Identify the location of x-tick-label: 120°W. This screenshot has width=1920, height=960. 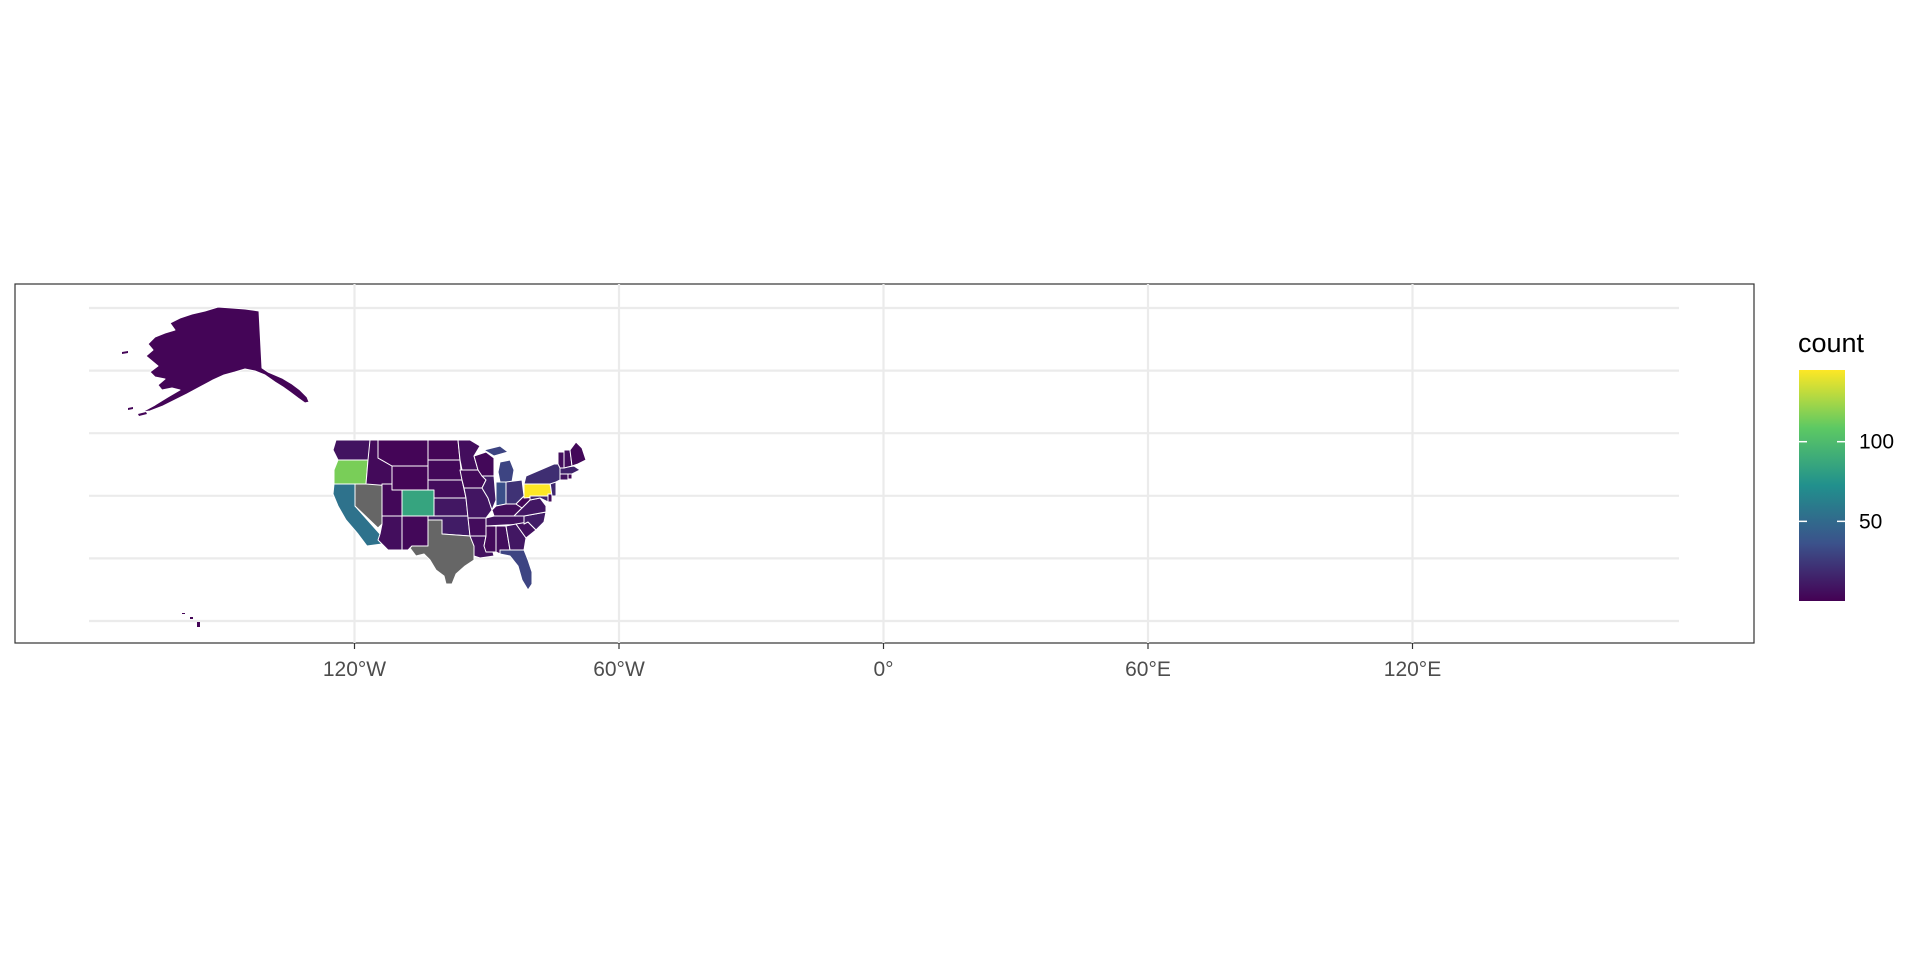
(354, 669).